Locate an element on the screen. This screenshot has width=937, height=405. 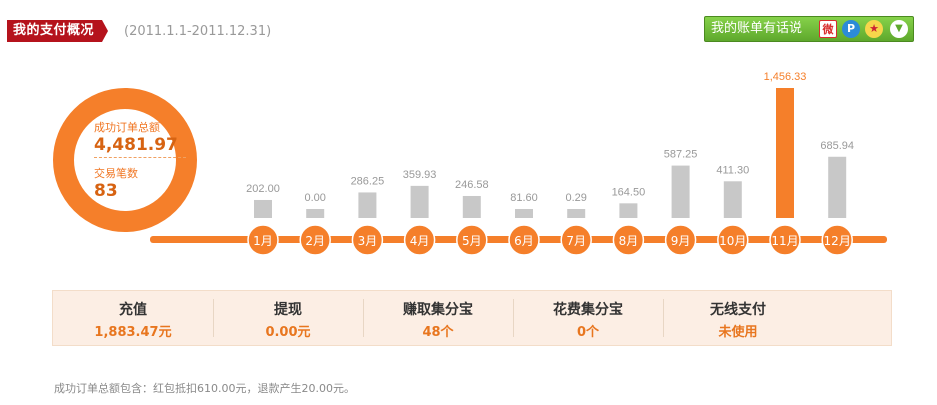
bar-value-label: 81.60 is located at coordinates (524, 198).